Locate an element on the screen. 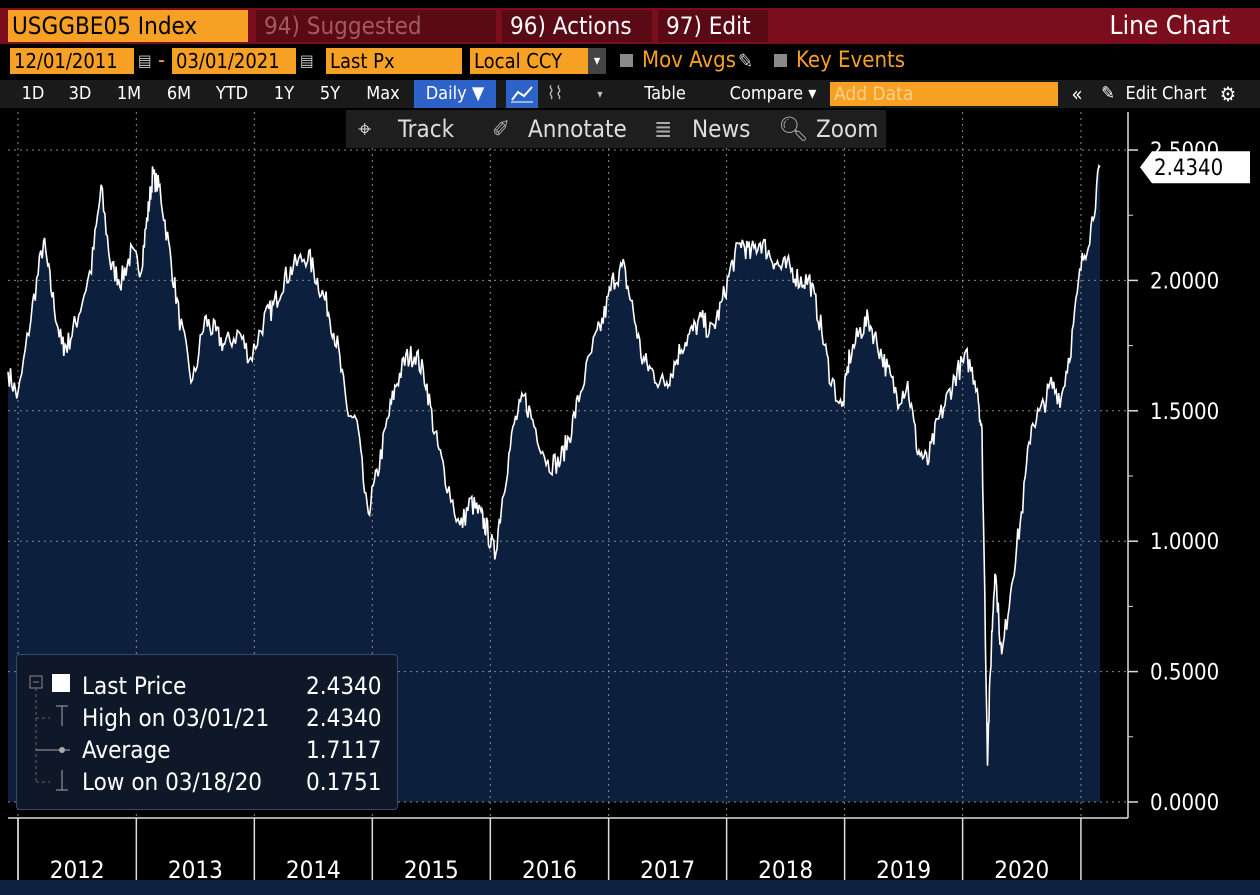 This screenshot has height=895, width=1260. y-tick-label: 1.5000 is located at coordinates (1184, 412).